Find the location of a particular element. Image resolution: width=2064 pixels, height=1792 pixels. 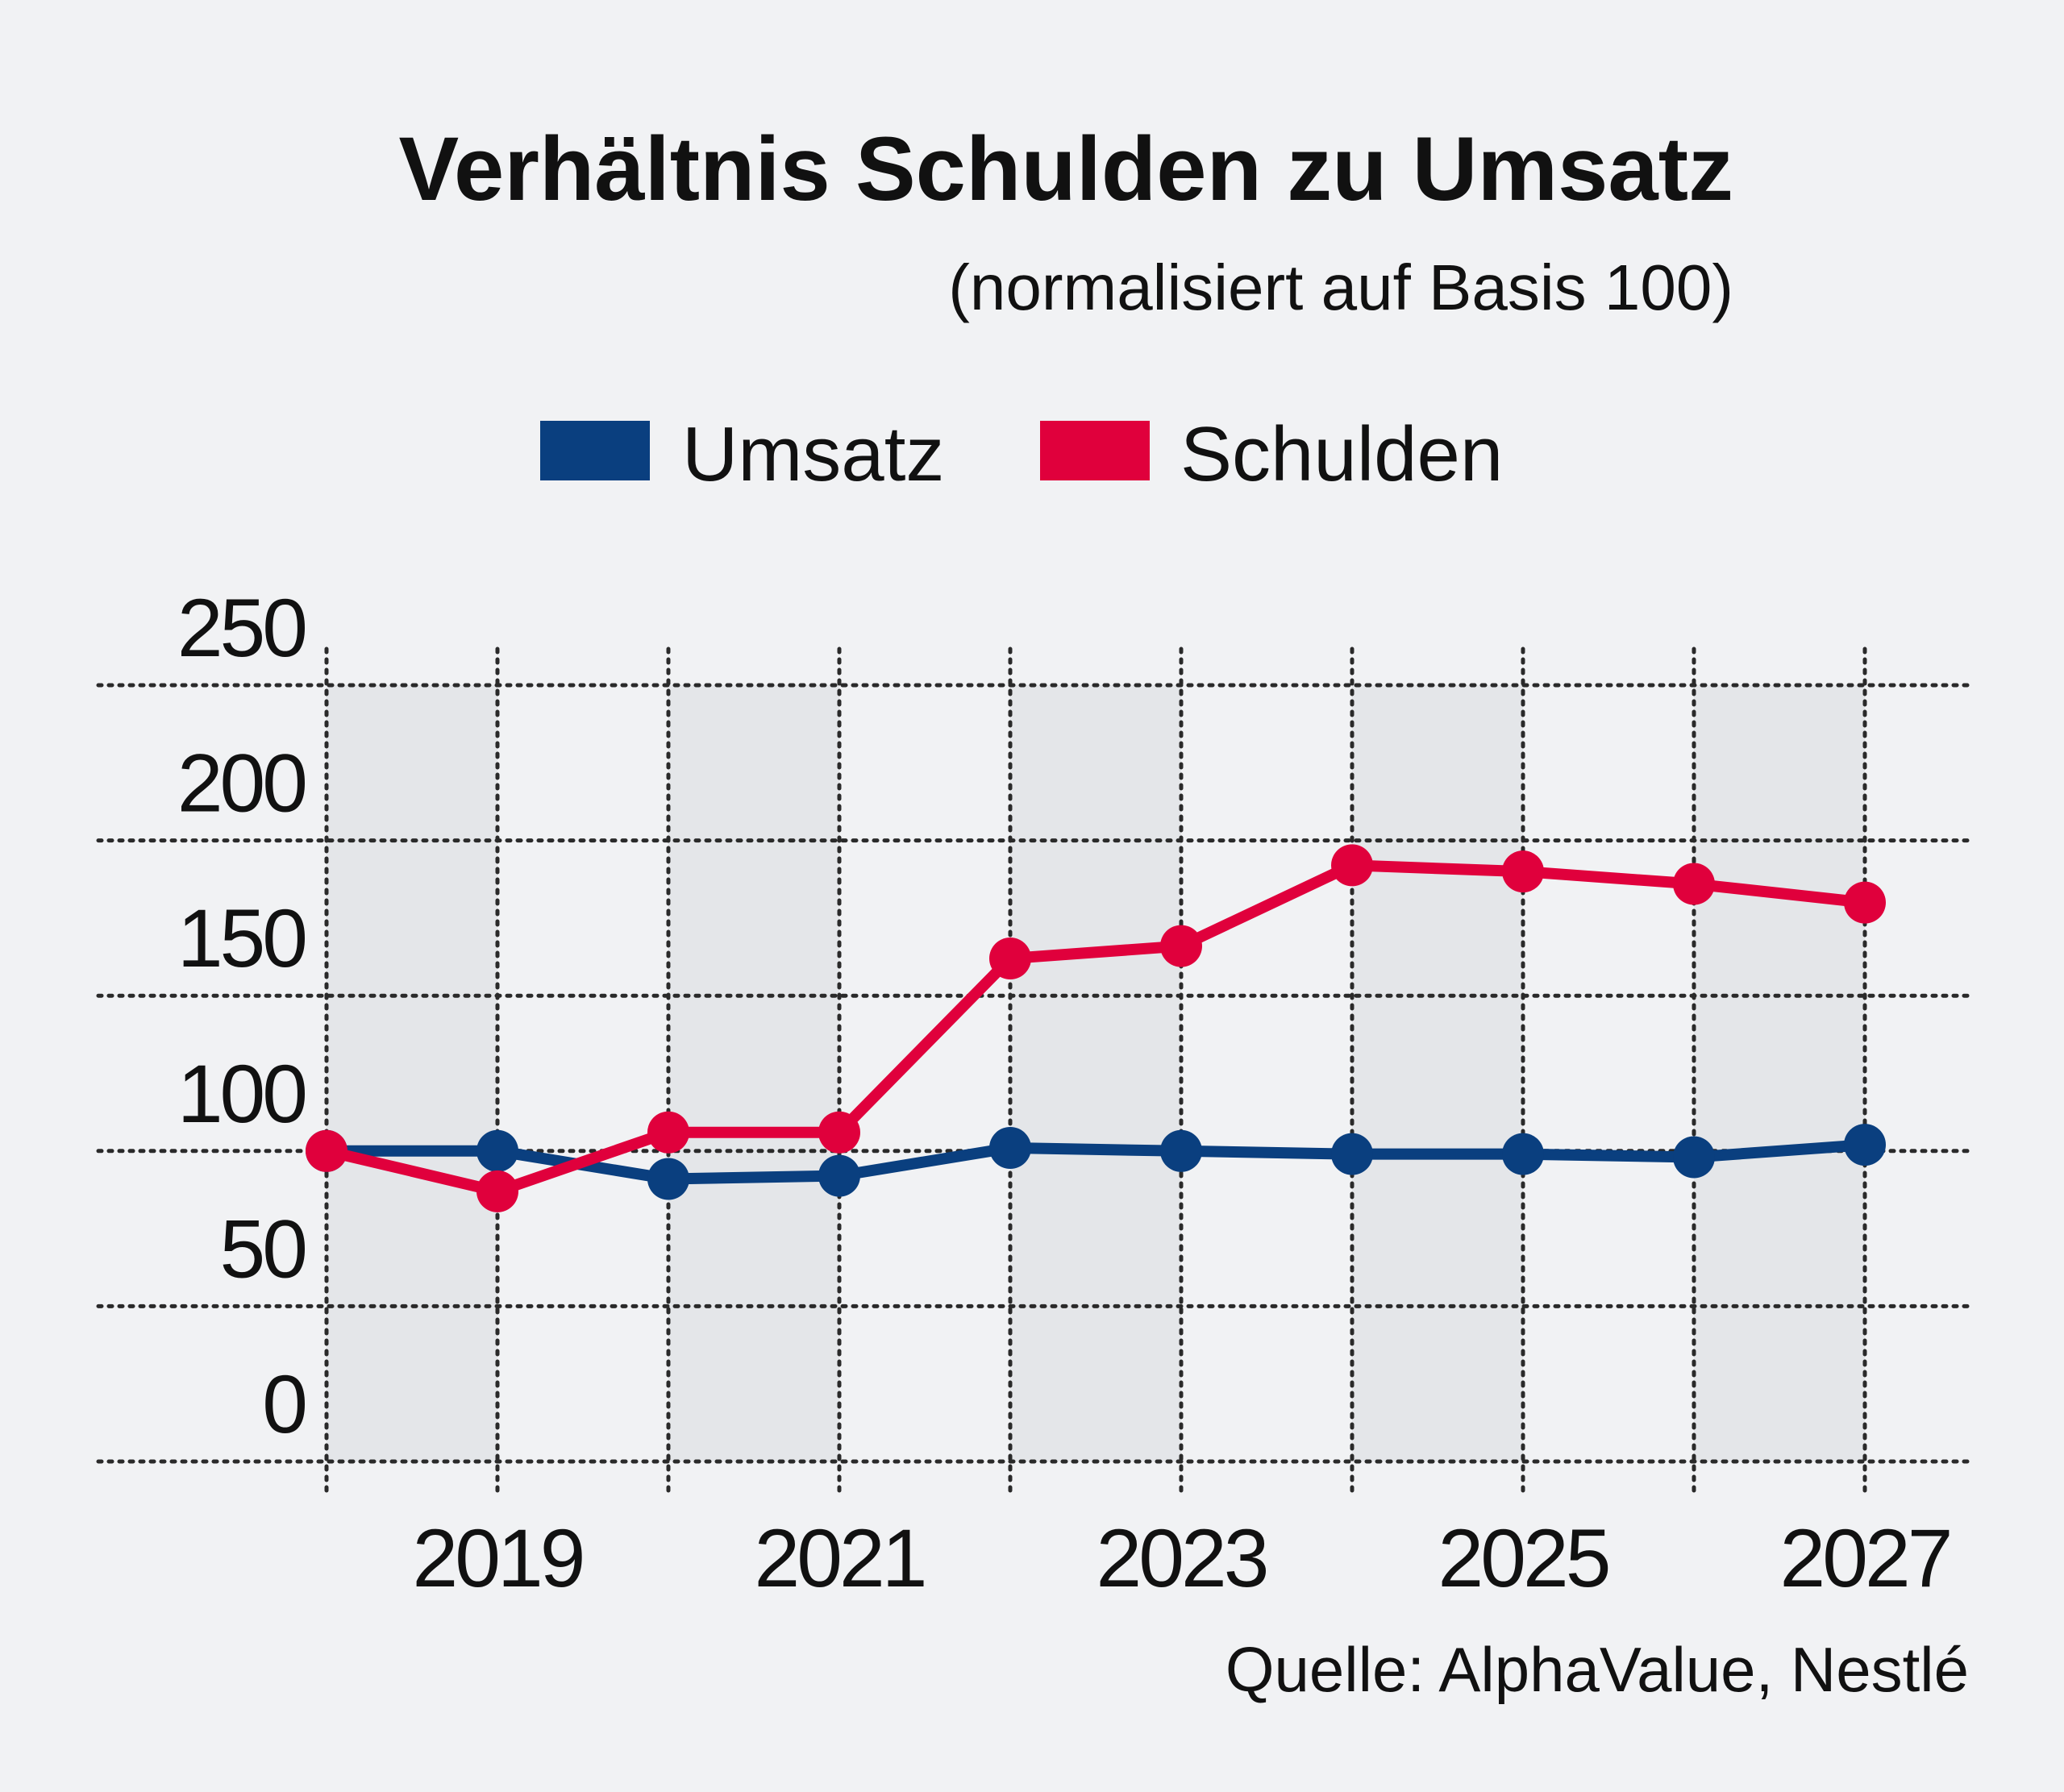

data-point-schulden-2018 is located at coordinates (326, 1150).